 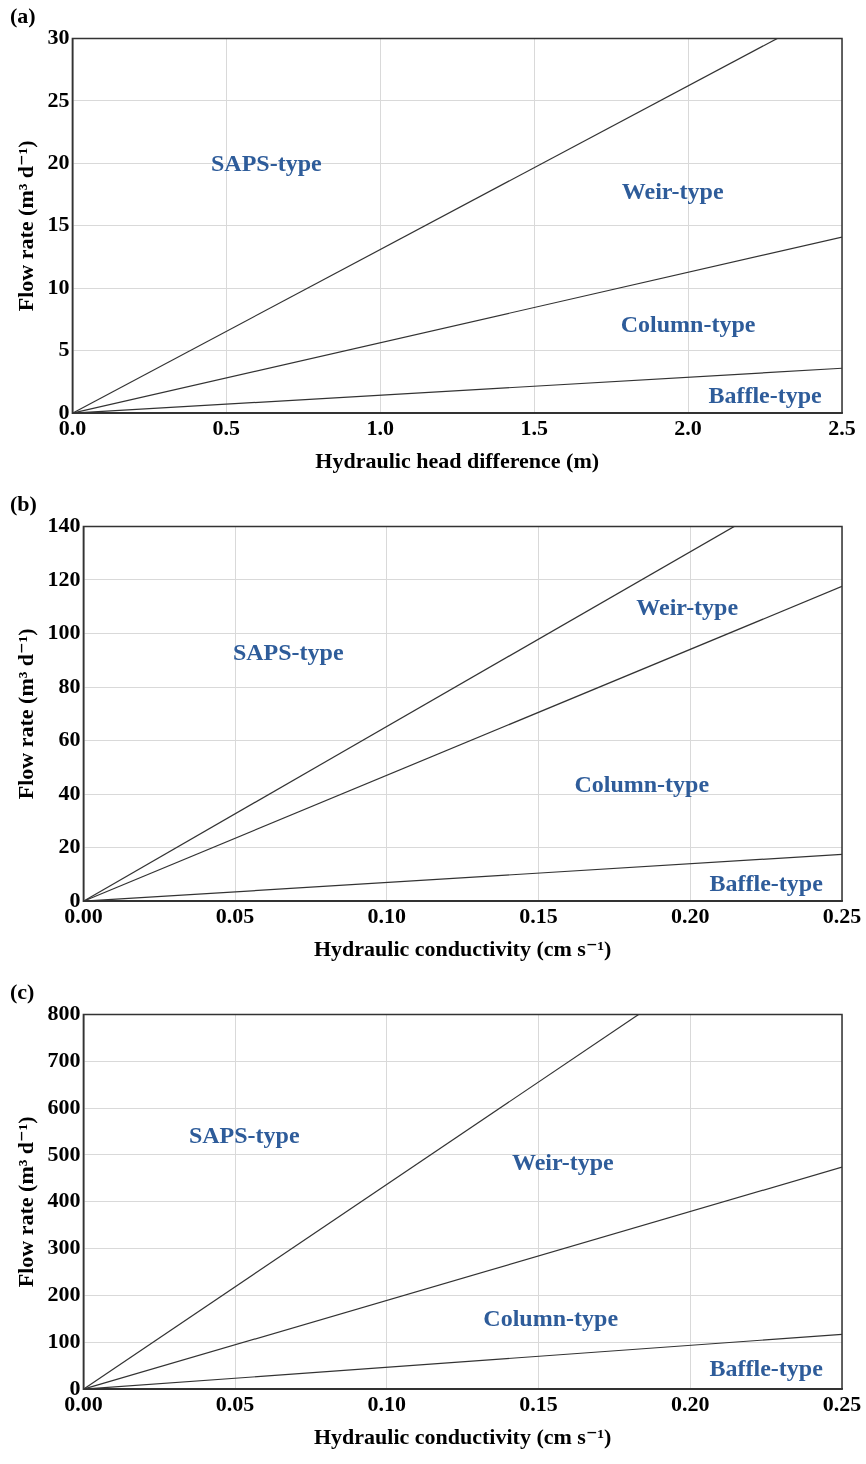 I want to click on y-tick-label: 120, so click(x=64, y=578).